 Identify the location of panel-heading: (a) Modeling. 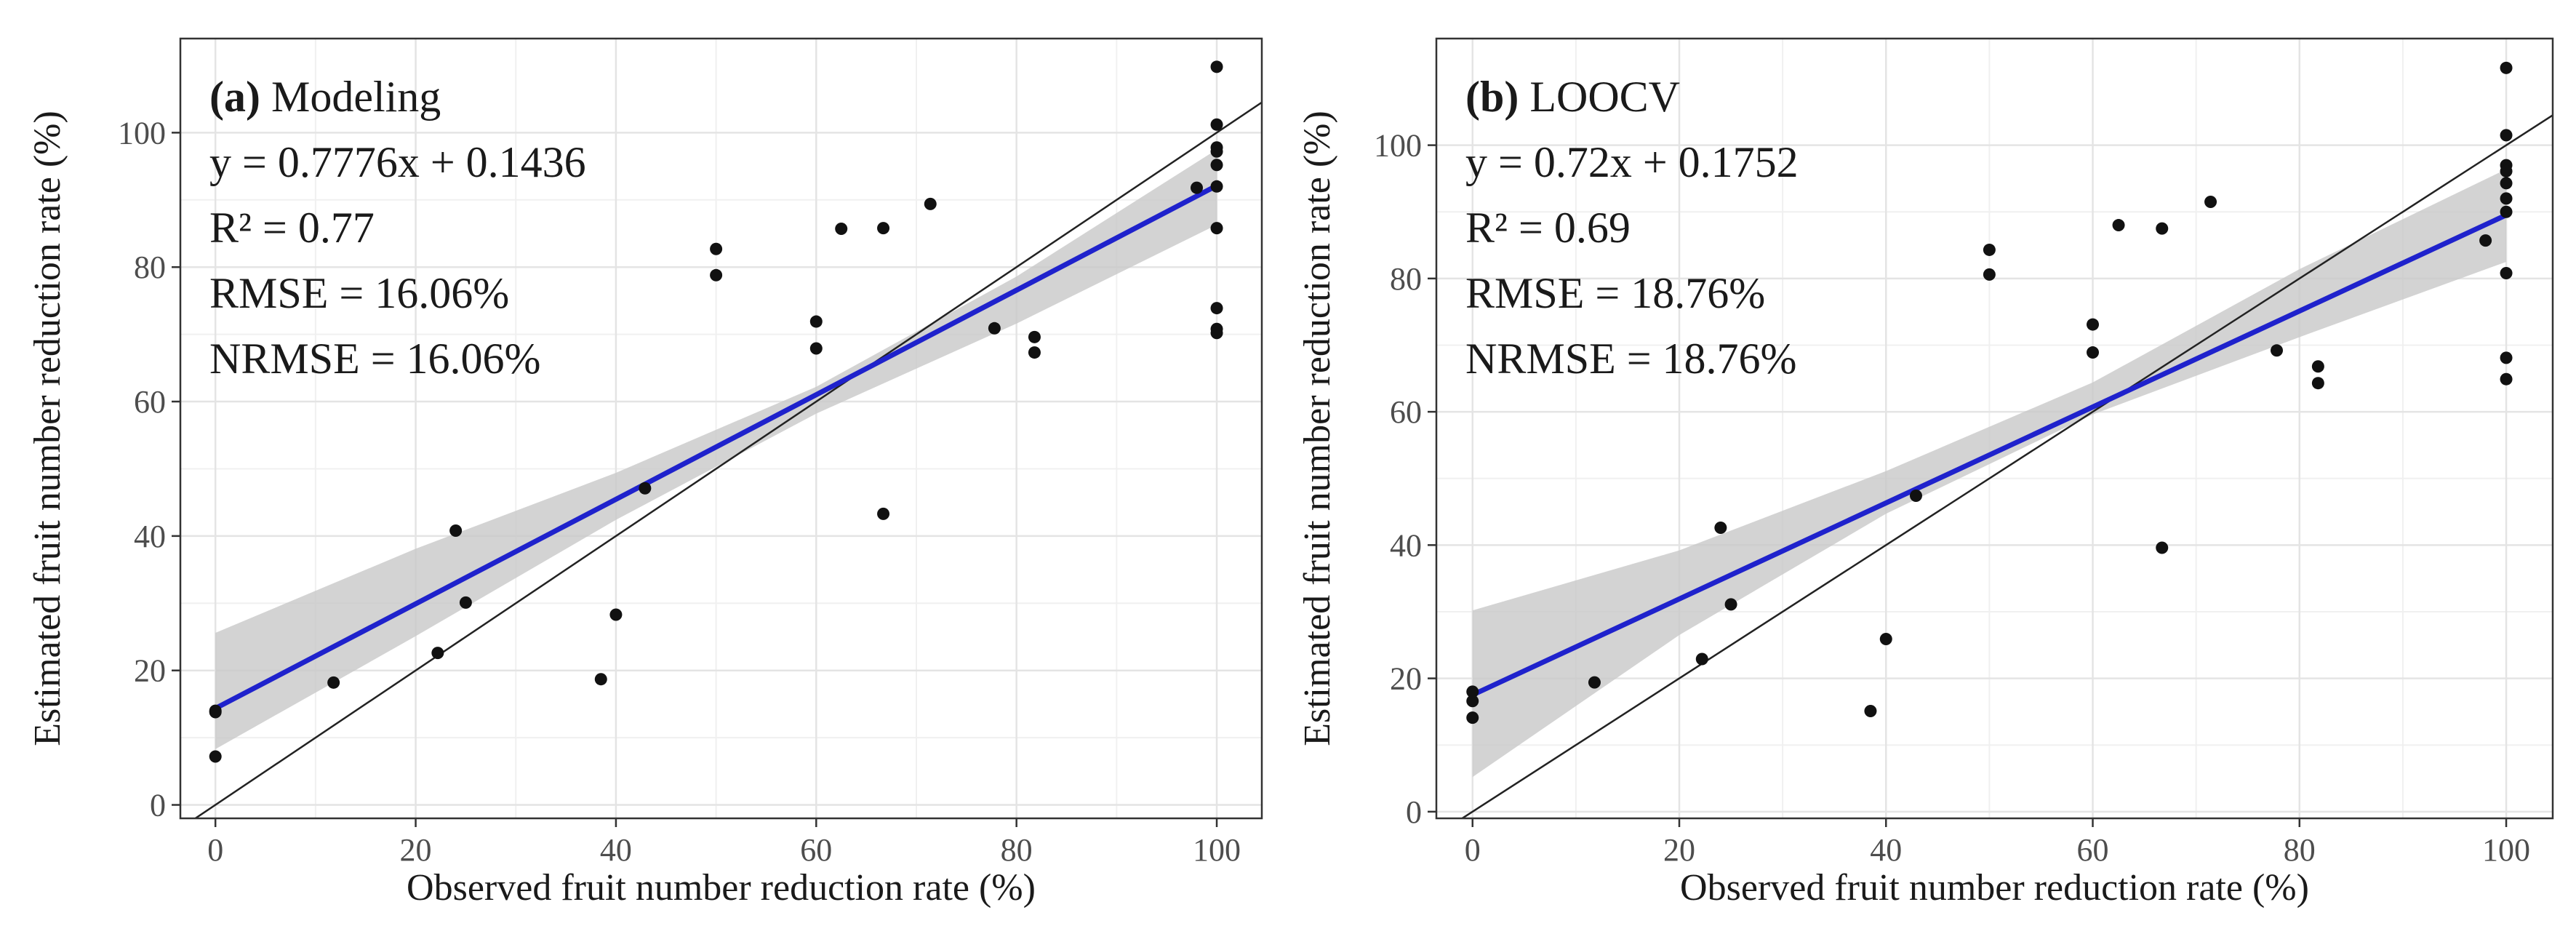
(325, 97).